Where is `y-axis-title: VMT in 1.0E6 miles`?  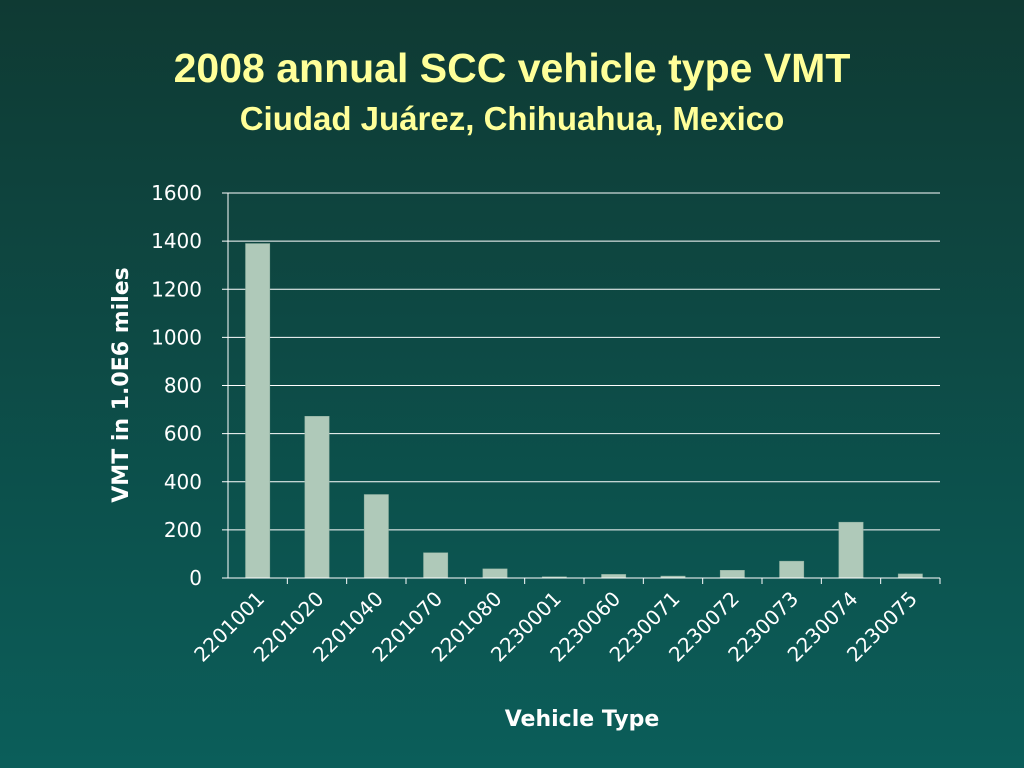
y-axis-title: VMT in 1.0E6 miles is located at coordinates (121, 384).